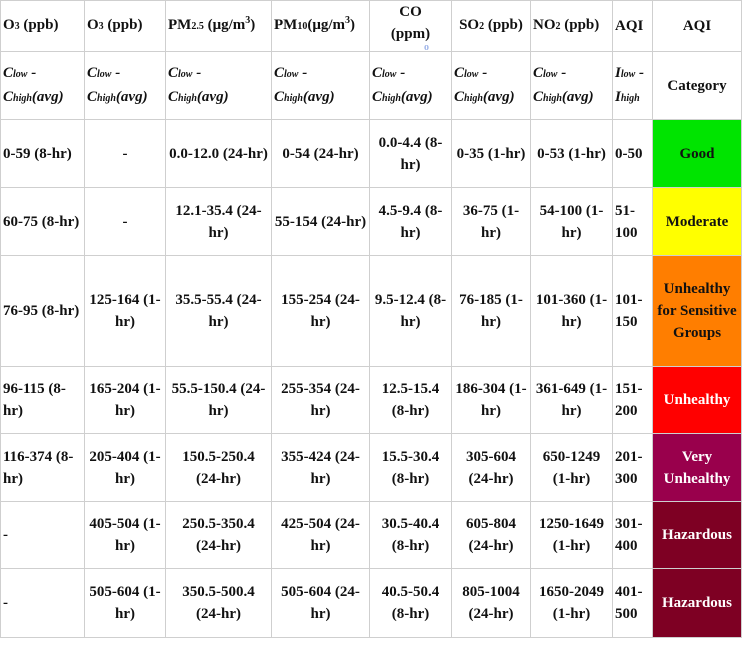  What do you see at coordinates (632, 221) in the screenshot?
I see `cell-aqi: 51-100` at bounding box center [632, 221].